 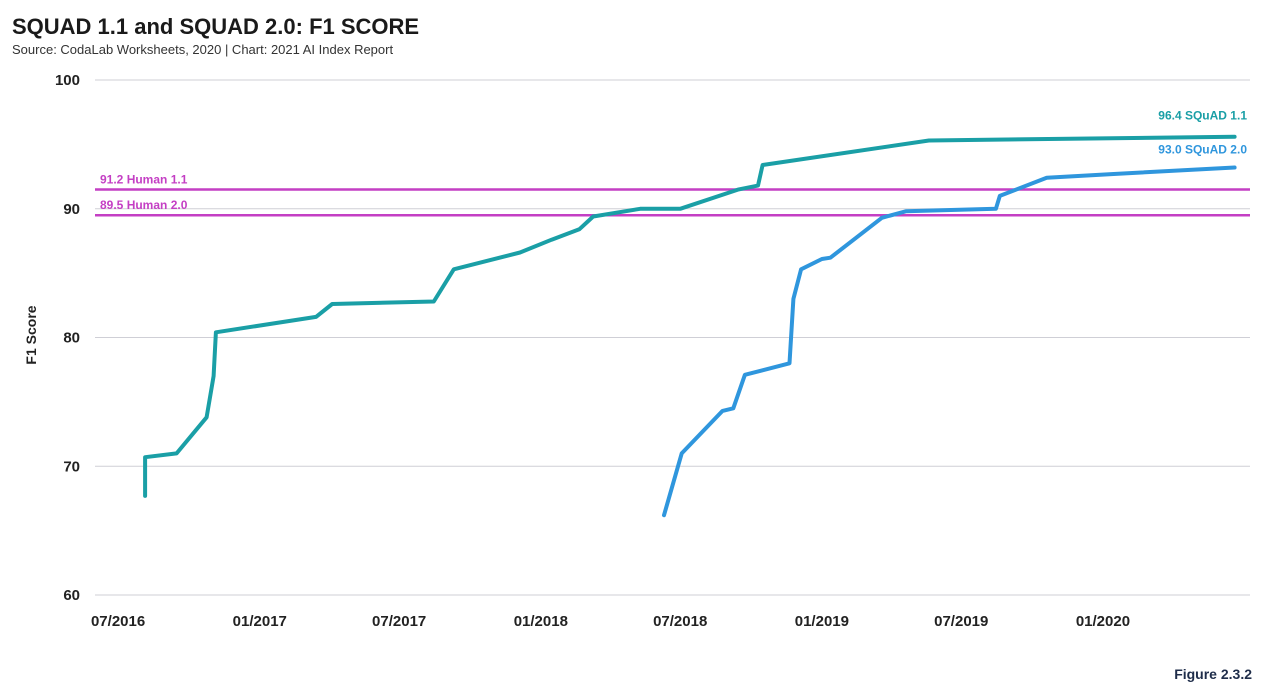 I want to click on y-tick-label: 100, so click(x=67, y=80).